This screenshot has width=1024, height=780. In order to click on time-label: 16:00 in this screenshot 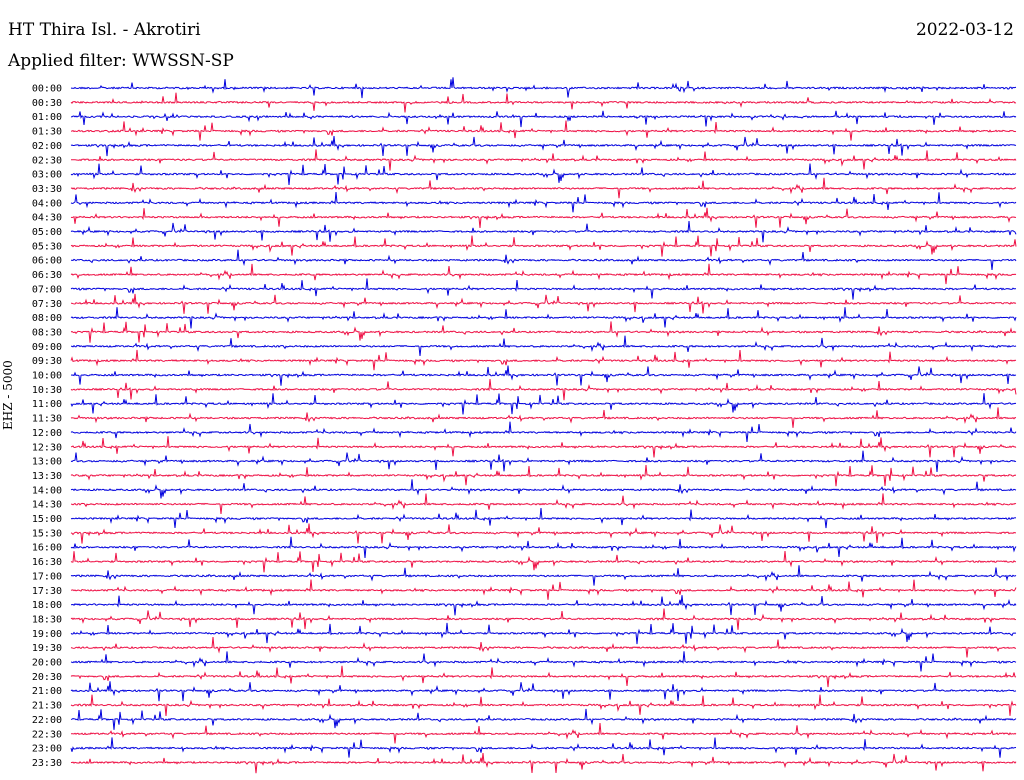, I will do `click(47, 548)`.